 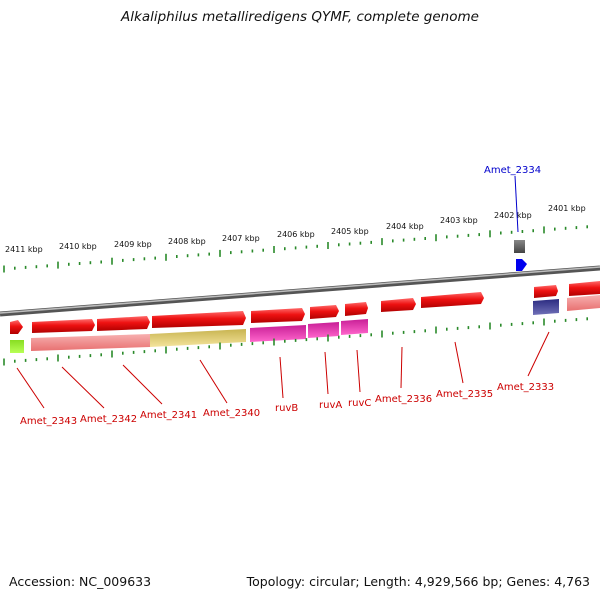 What do you see at coordinates (231, 413) in the screenshot?
I see `gene-label-amet-2340: Amet_2340` at bounding box center [231, 413].